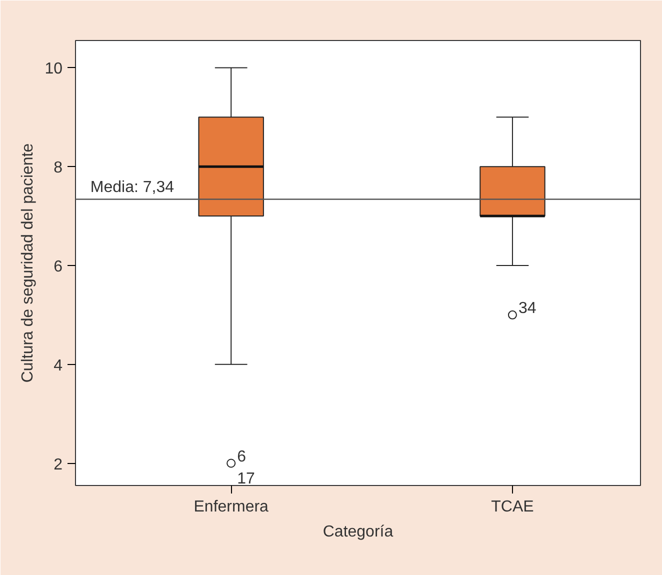 The width and height of the screenshot is (662, 575). Describe the element at coordinates (132, 187) in the screenshot. I see `ref-line-label: Media: 7,34` at that location.